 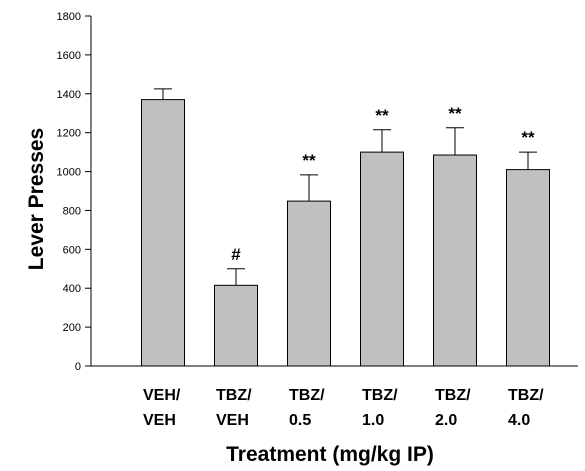 What do you see at coordinates (300, 420) in the screenshot?
I see `x-tick-label: 0.5` at bounding box center [300, 420].